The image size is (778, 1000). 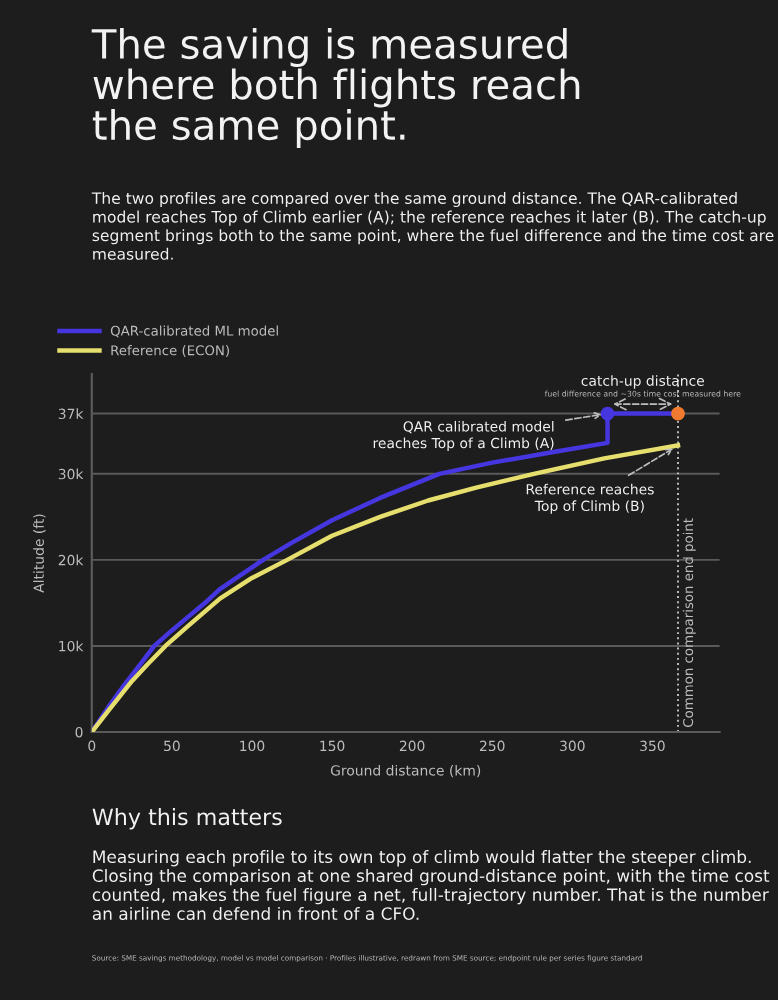 What do you see at coordinates (431, 885) in the screenshot?
I see `text: Measuring each profile to its own top of climb would flatter the steeper climb. Closing the comparison at one shared ground-distance point, with the time cost counted, makes the fuel figure a net, full-trajectory number. That is the number an airline can defend in front of a CFO.` at bounding box center [431, 885].